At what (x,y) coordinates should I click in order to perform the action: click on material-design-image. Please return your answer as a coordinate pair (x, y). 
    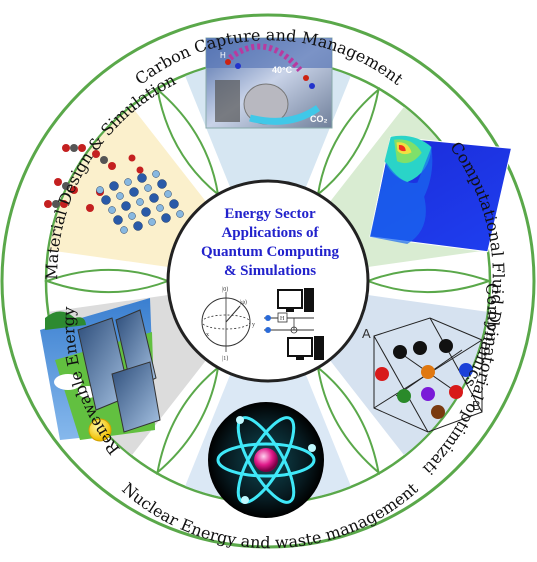
    Looking at the image, I should click on (114, 189).